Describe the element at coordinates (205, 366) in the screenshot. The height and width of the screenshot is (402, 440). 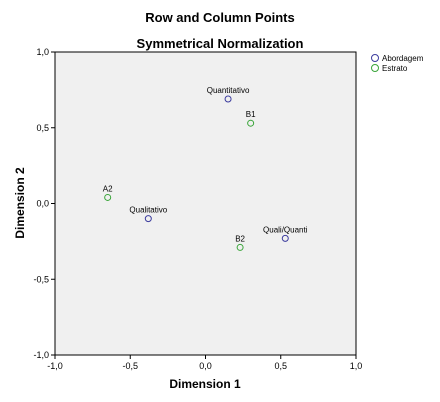
I see `x-tick-label: 0,0` at that location.